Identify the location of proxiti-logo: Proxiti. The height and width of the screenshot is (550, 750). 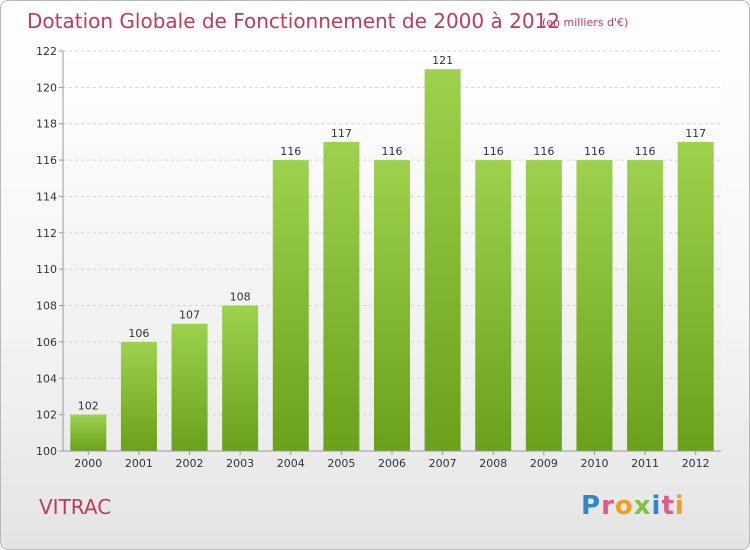
(633, 506).